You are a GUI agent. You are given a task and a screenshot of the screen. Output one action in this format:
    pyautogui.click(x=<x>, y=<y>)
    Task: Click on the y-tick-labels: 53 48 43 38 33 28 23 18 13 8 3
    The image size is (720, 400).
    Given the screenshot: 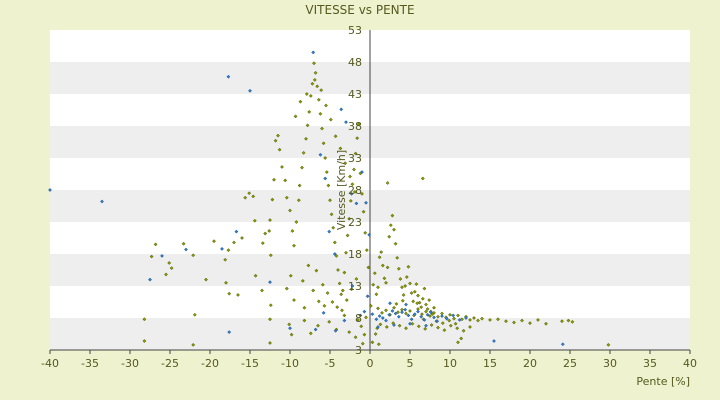 What is the action you would take?
    pyautogui.click(x=355, y=190)
    